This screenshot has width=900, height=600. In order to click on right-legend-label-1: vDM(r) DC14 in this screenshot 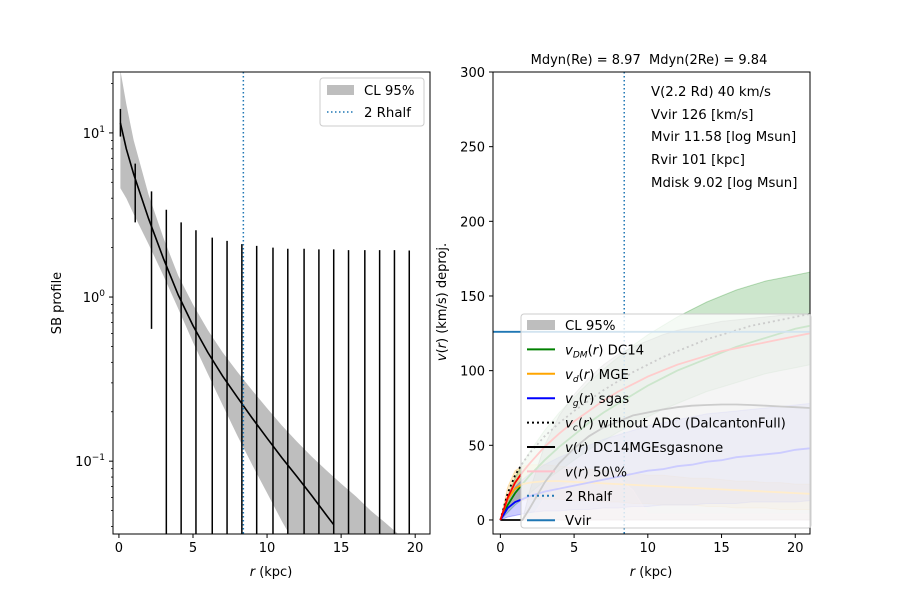, I will do `click(604, 351)`.